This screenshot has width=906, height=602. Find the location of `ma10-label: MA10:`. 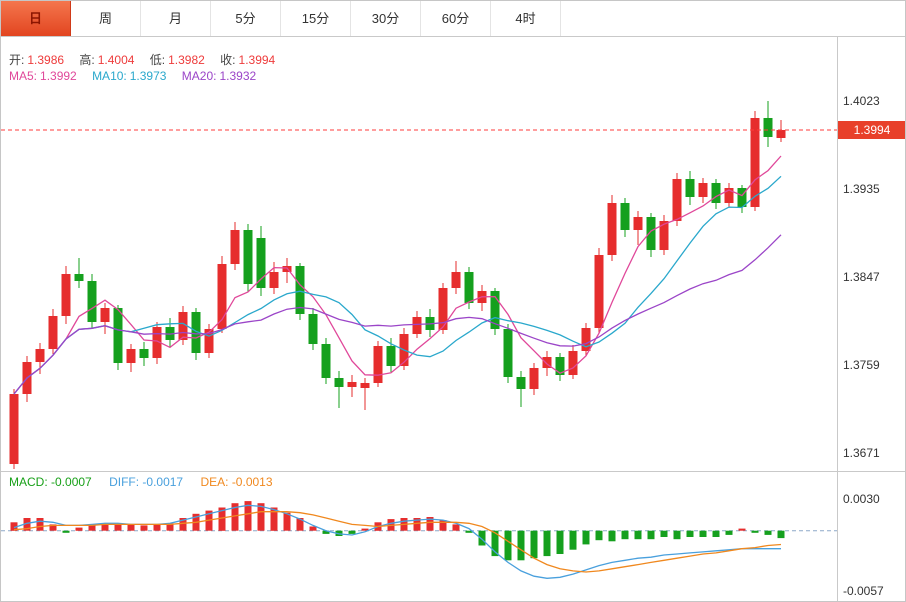

ma10-label: MA10: is located at coordinates (109, 76).